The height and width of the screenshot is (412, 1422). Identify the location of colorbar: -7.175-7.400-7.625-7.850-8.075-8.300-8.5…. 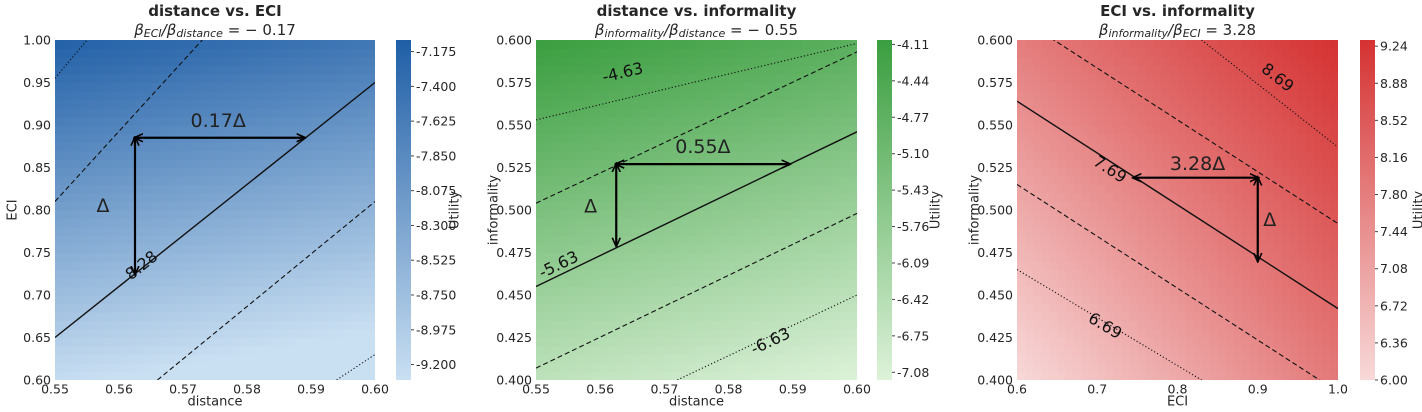
(429, 210).